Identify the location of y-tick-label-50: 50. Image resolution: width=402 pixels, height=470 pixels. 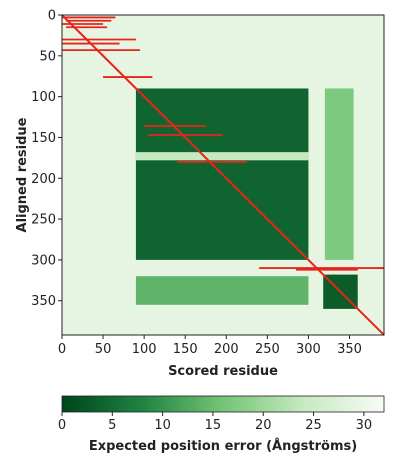
(47, 56).